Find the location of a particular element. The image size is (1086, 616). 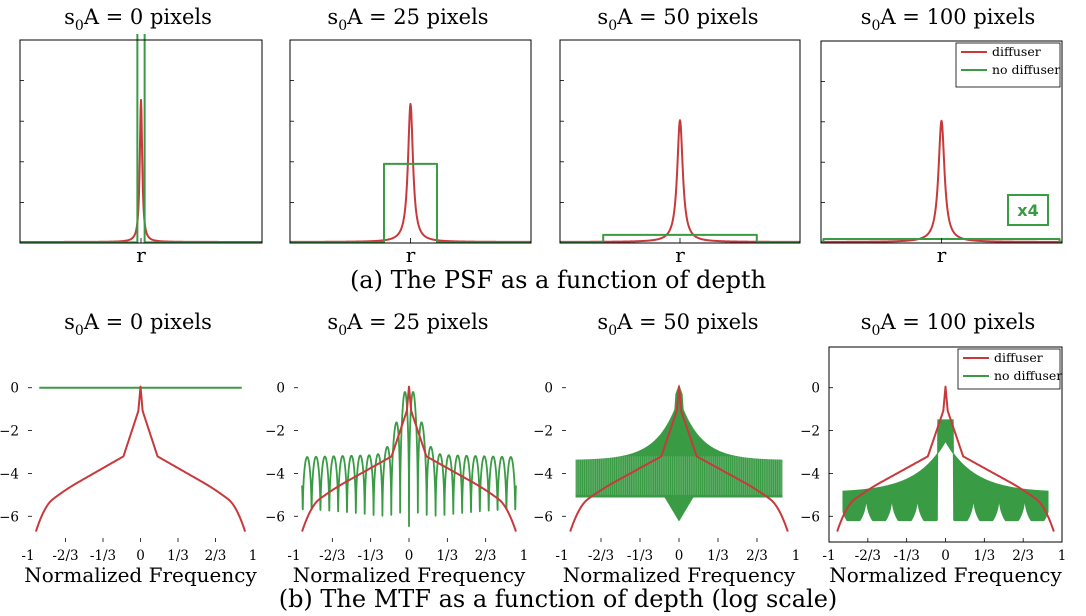

panel-title: s0A = 100 pixels is located at coordinates (948, 19).